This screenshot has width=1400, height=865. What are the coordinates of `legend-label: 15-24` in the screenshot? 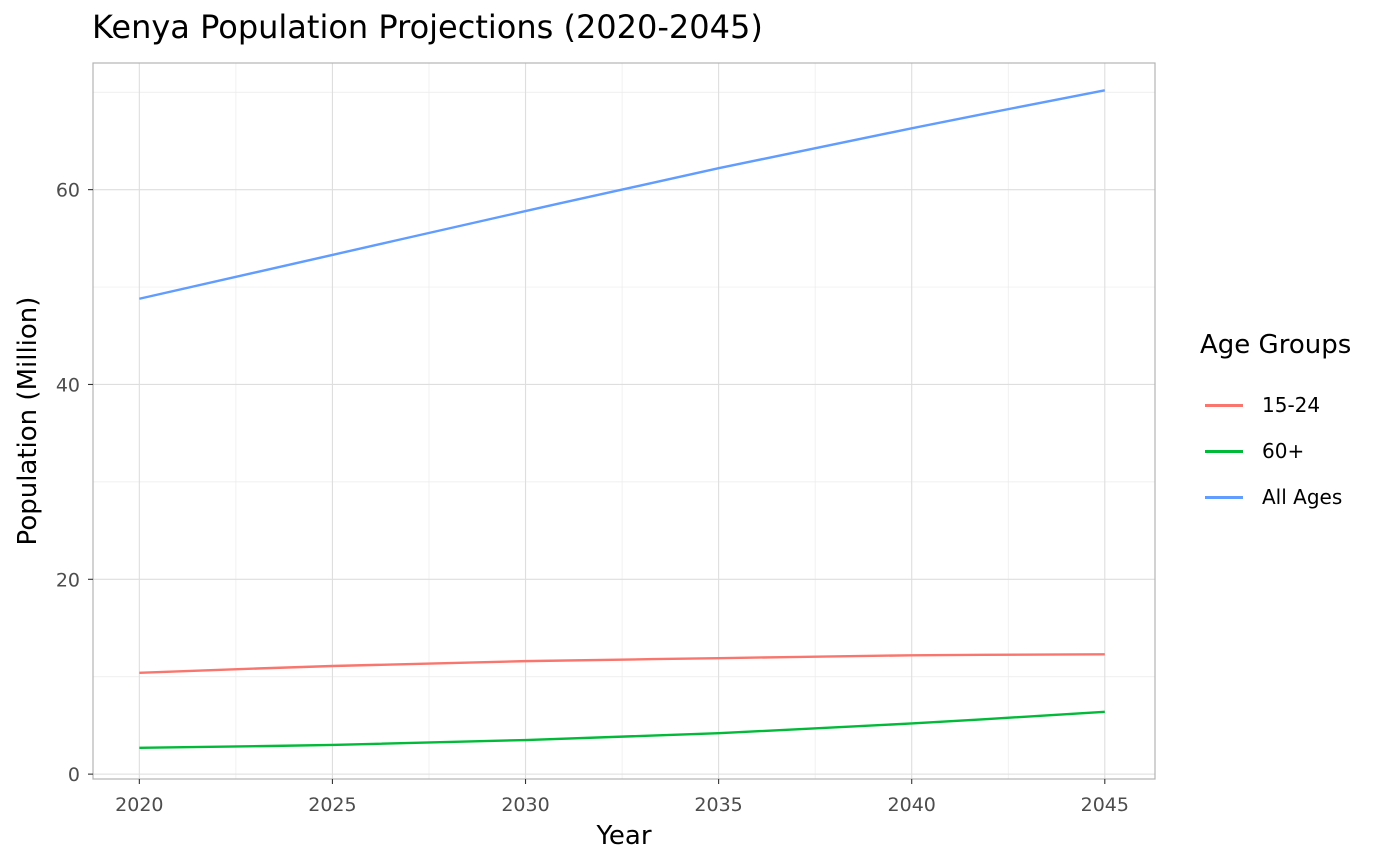 It's located at (1291, 405).